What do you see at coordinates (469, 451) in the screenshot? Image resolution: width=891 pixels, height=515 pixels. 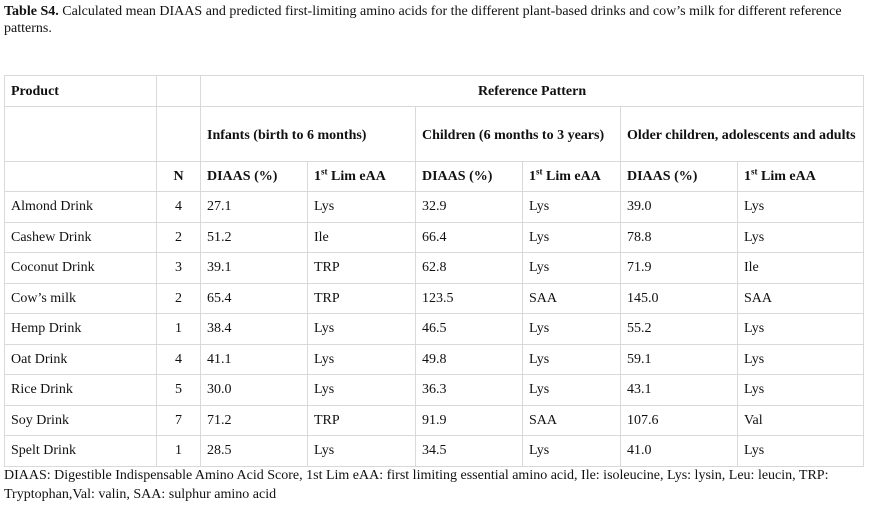 I see `cell-children-diaas: 34.5` at bounding box center [469, 451].